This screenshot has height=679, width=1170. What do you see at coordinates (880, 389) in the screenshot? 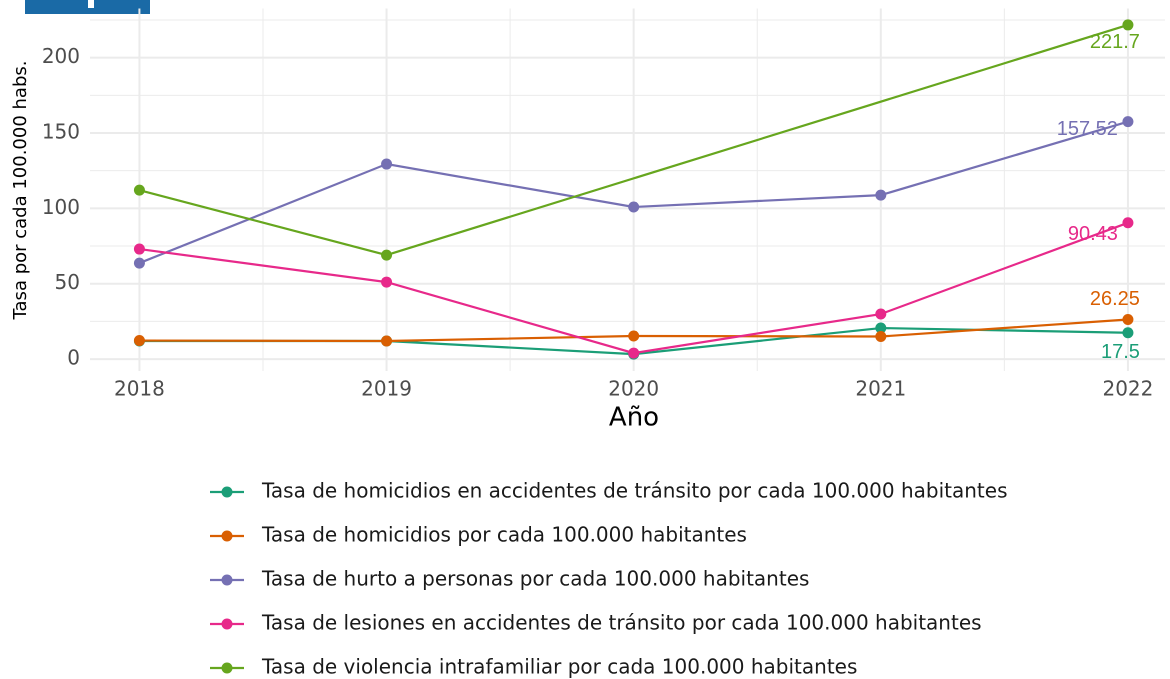
I see `x-tick-label: 2021` at bounding box center [880, 389].